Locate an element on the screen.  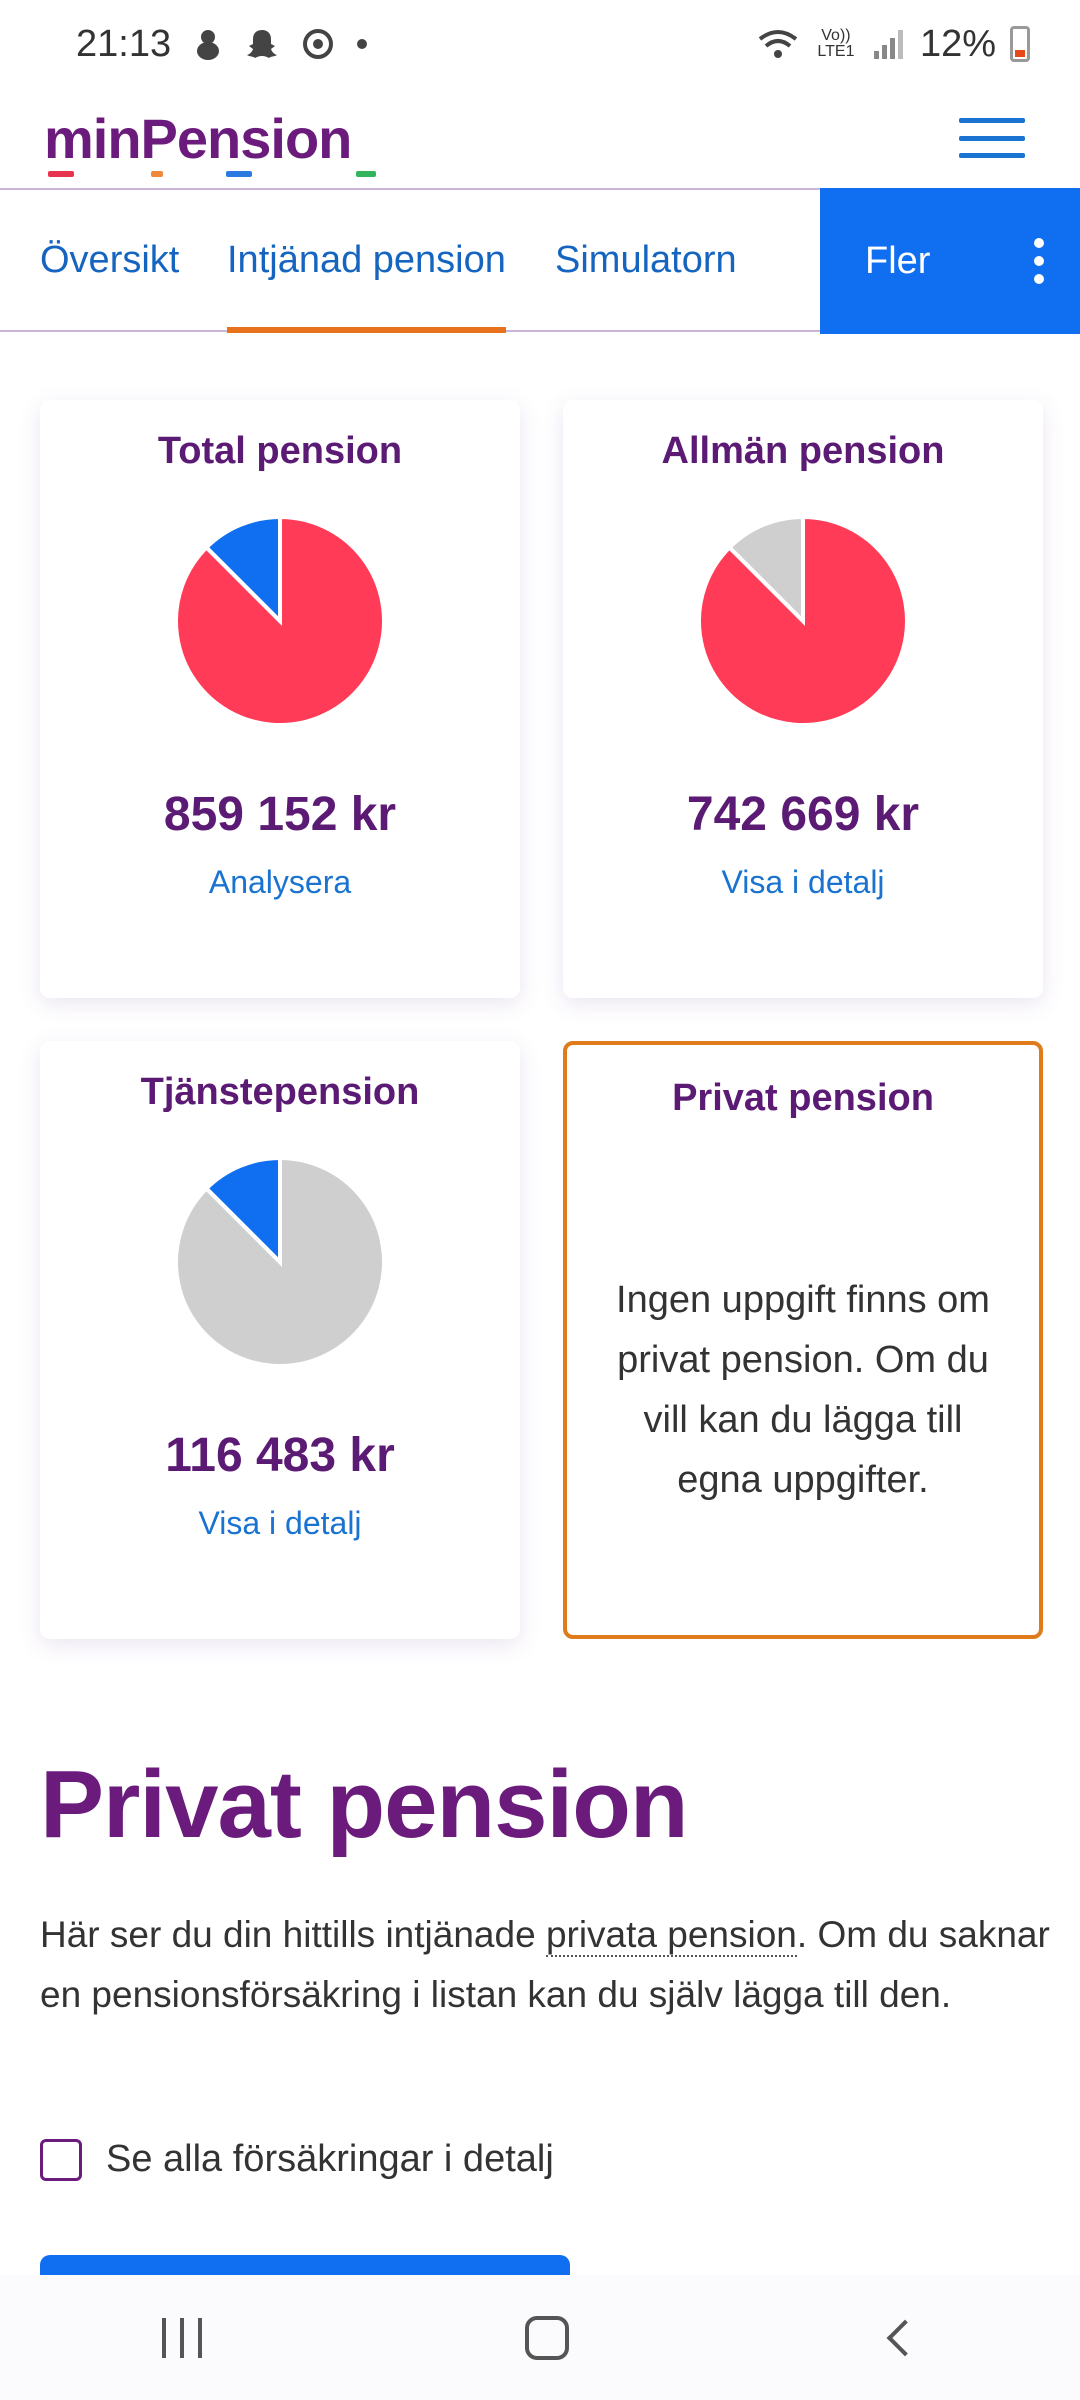
analyze-link: Analysera is located at coordinates (280, 882).